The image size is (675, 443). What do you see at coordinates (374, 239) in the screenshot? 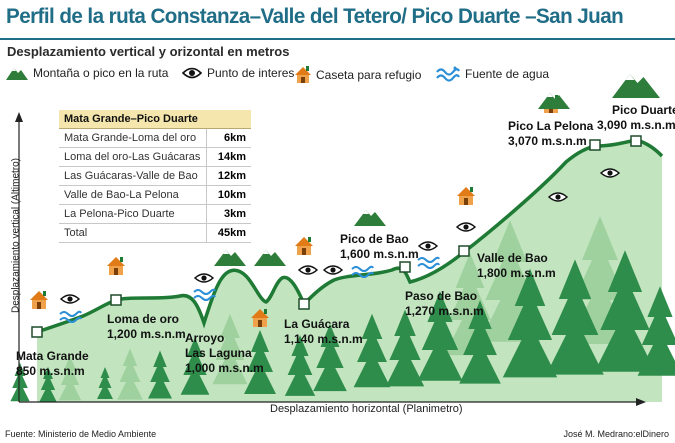
I see `label-pico-de-bao: Pico de Bao` at bounding box center [374, 239].